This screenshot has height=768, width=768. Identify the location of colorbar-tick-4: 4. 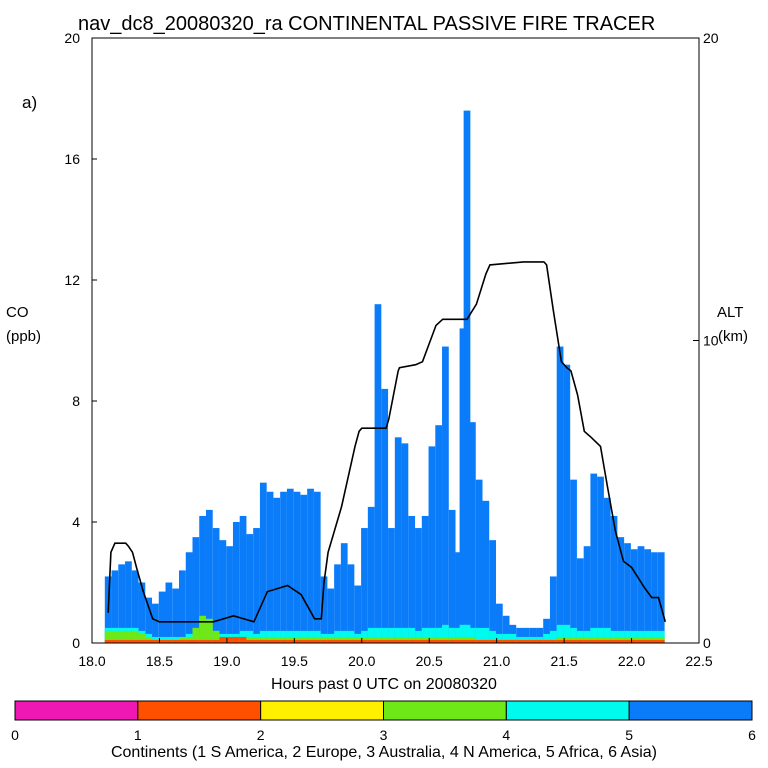
(506, 735).